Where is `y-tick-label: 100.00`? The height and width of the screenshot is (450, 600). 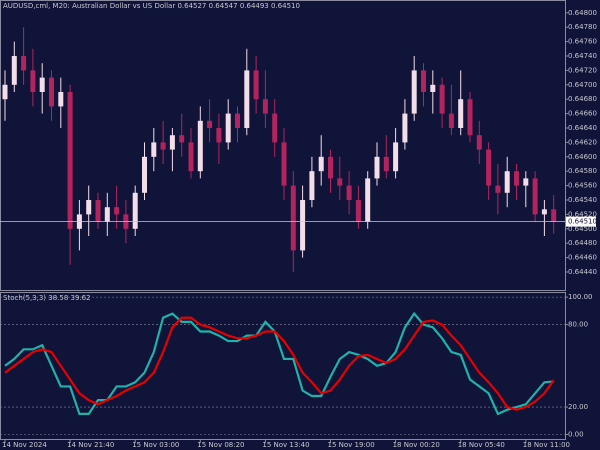
y-tick-label: 100.00 is located at coordinates (580, 297).